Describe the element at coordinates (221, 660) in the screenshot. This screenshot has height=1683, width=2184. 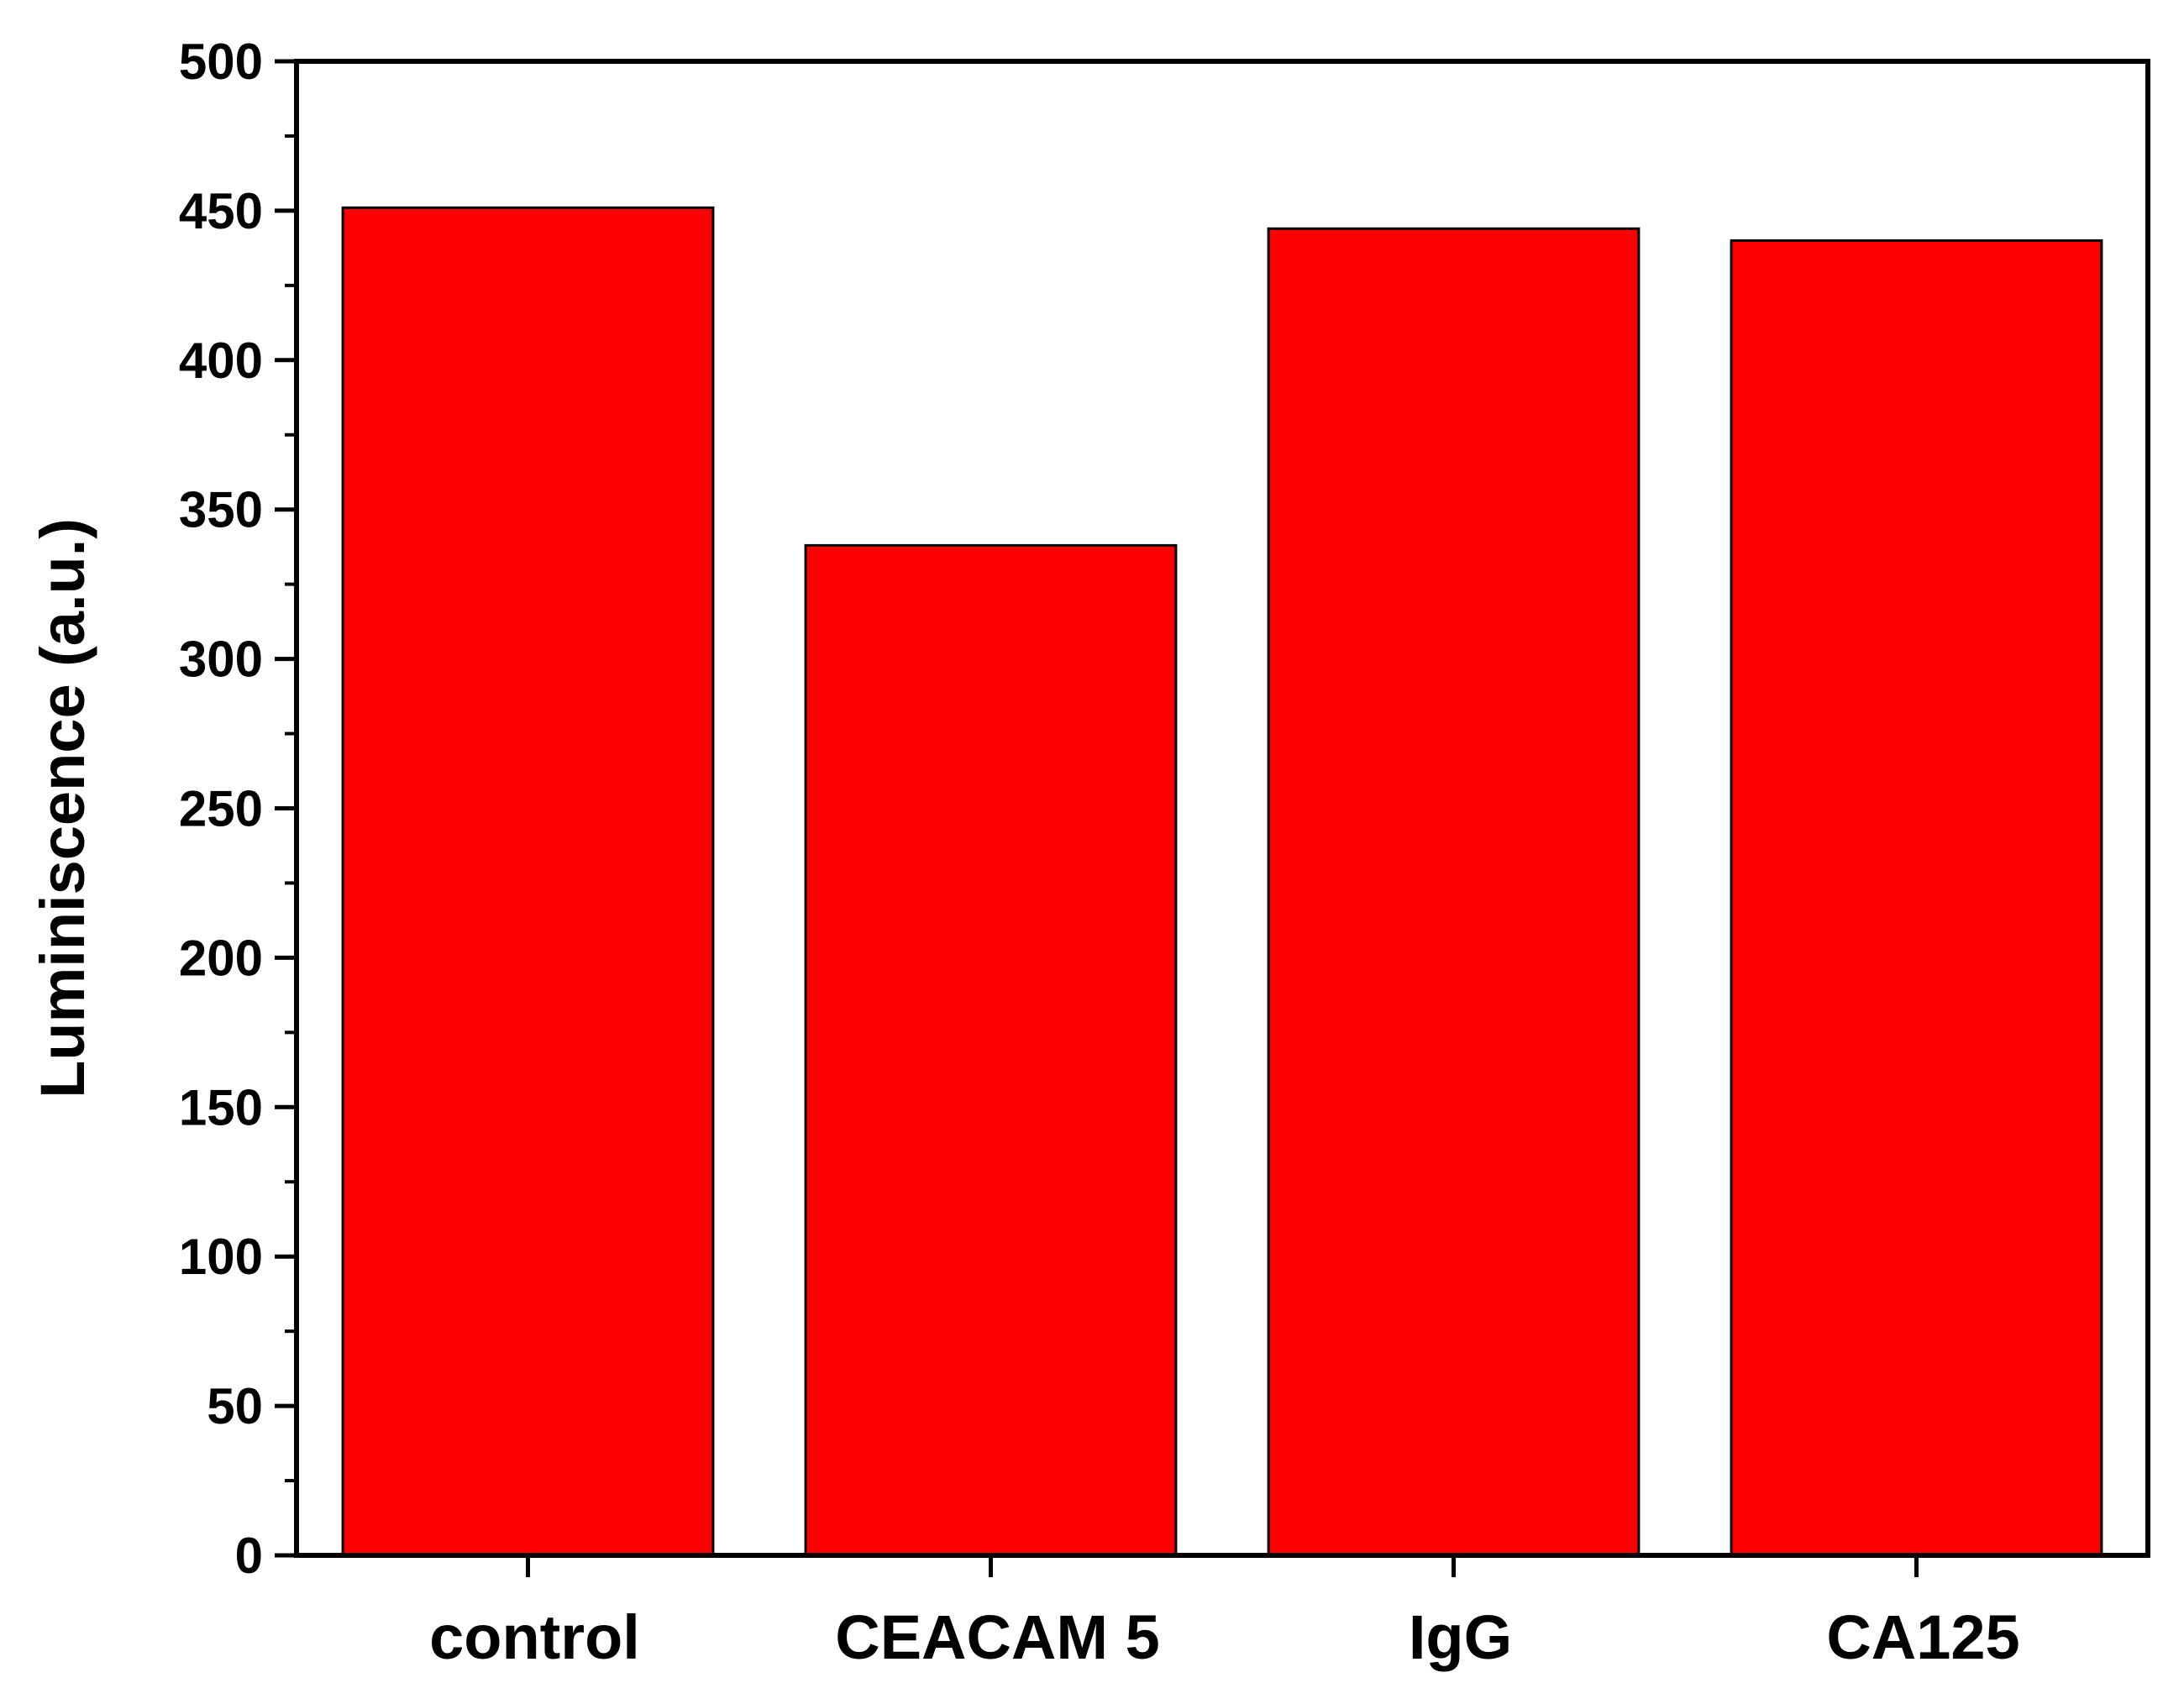
I see `y-tick-label: 300` at that location.